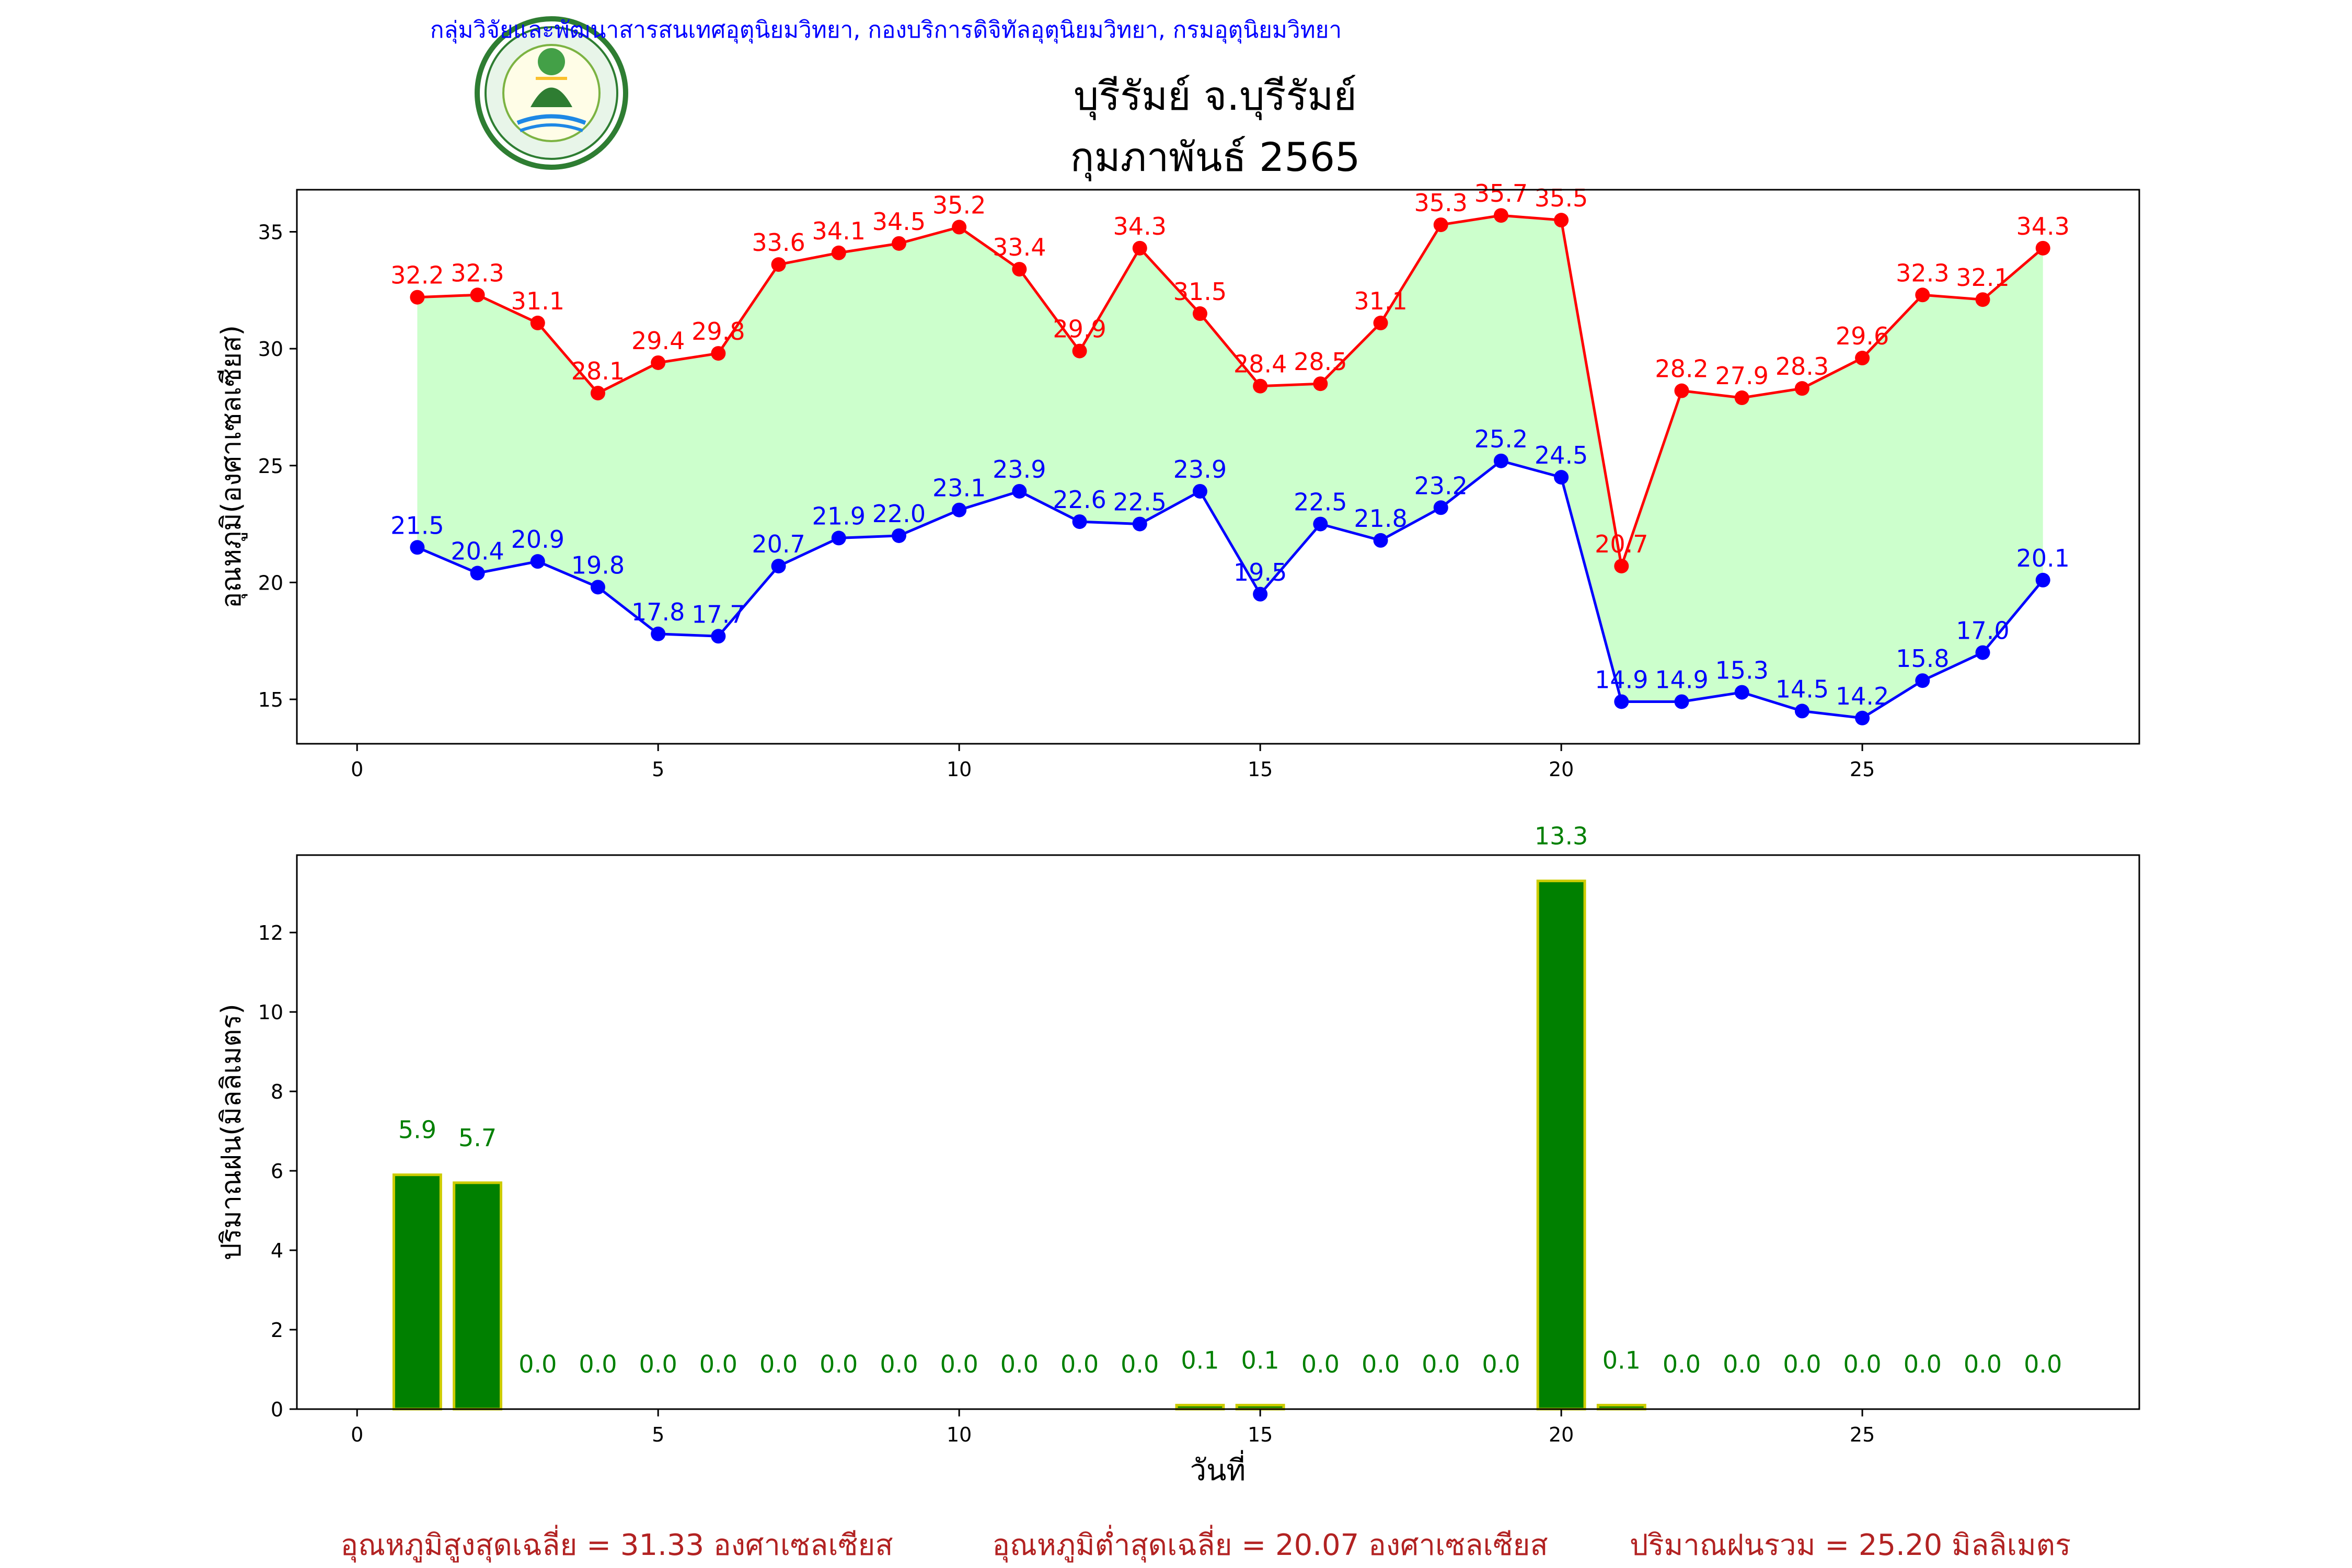 The width and height of the screenshot is (2352, 1568). Describe the element at coordinates (899, 514) in the screenshot. I see `min-temperature-label: 22.0` at that location.